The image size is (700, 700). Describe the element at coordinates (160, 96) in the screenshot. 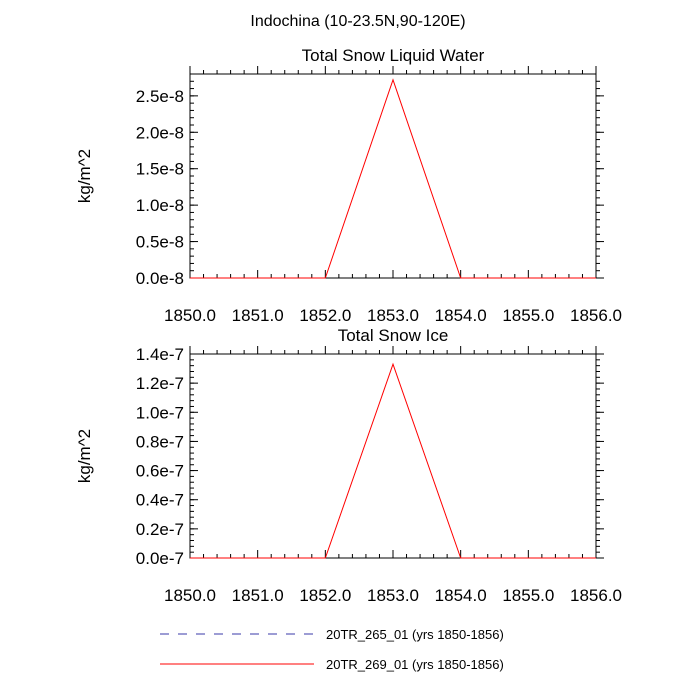

I see `y-tick-label: 2.5e-8` at that location.